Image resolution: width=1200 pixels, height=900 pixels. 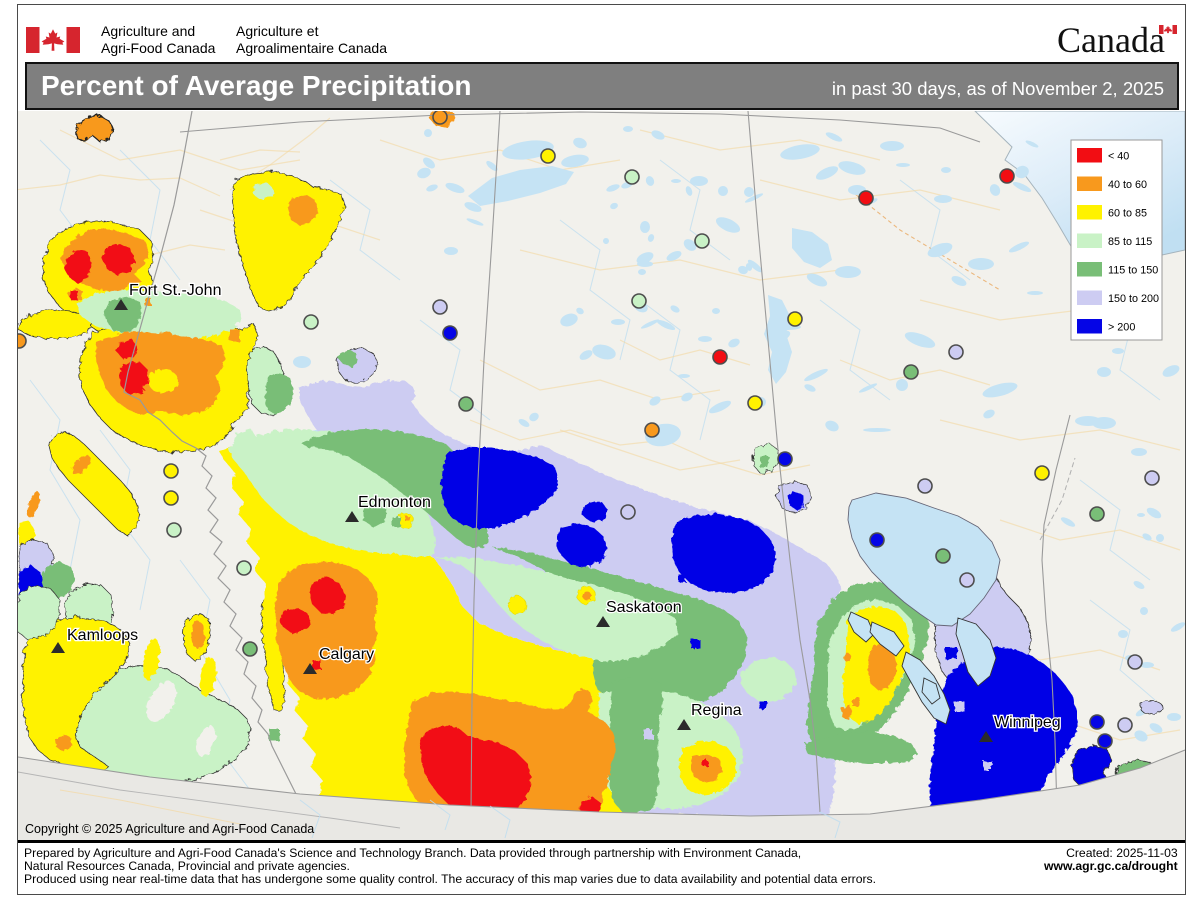 I want to click on svg-text: 115 to 150, so click(x=1133, y=271).